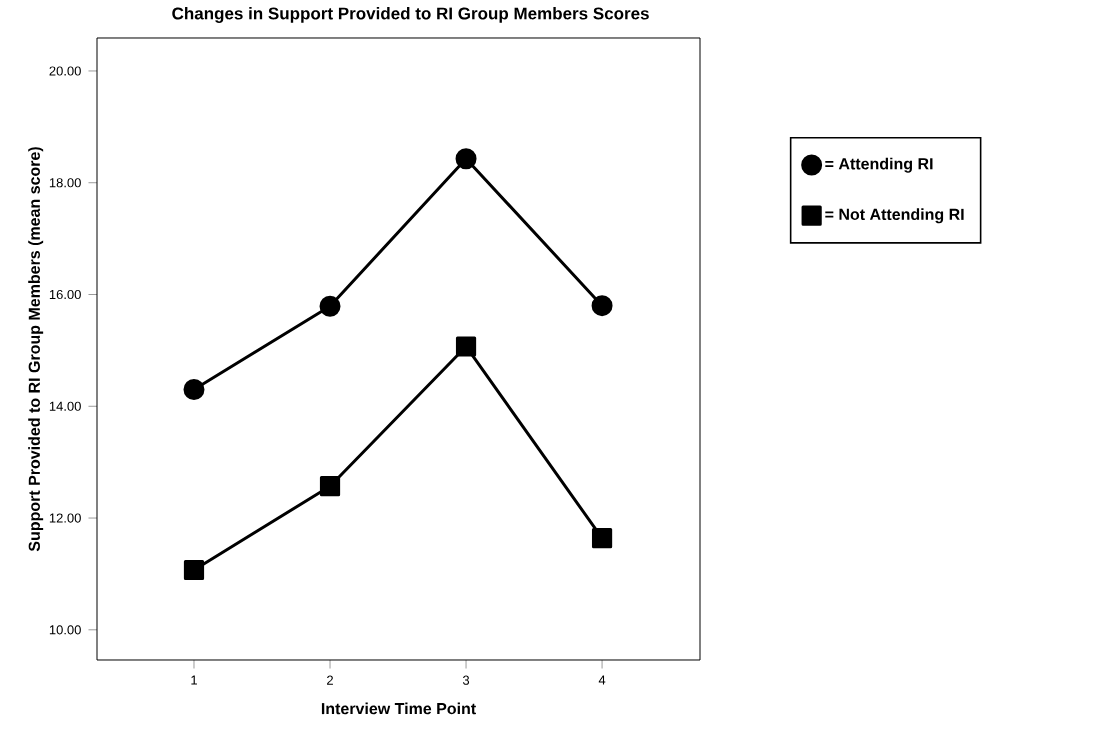 The image size is (1099, 729). I want to click on x-axis-title: Interview Time Point, so click(398, 708).